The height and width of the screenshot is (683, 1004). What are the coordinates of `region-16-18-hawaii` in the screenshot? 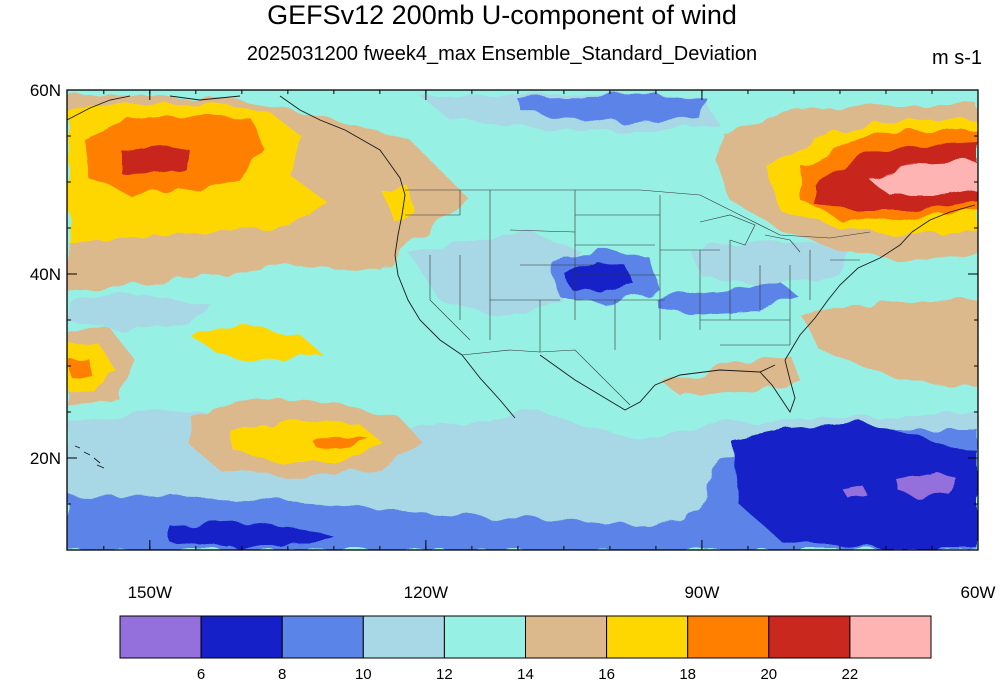 It's located at (91, 367).